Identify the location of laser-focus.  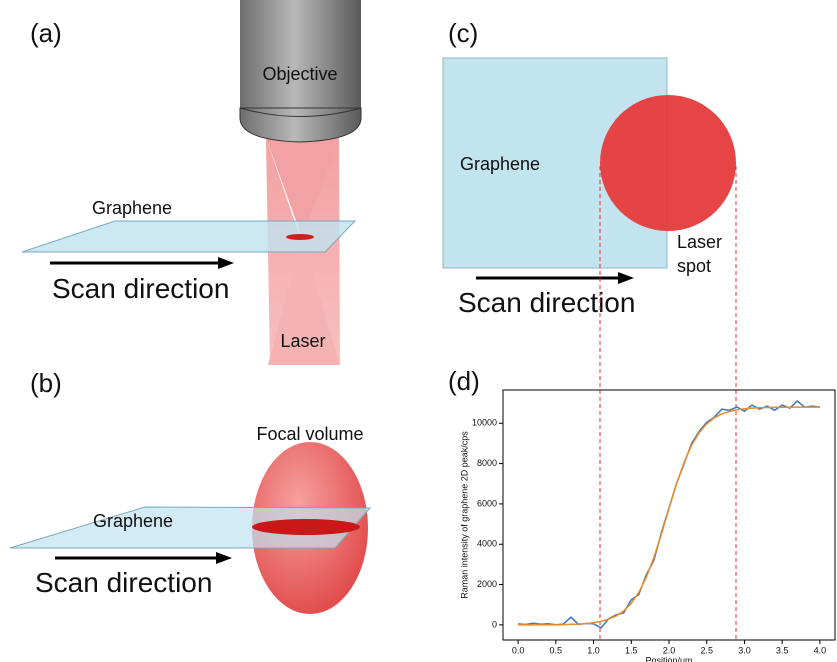
(300, 237).